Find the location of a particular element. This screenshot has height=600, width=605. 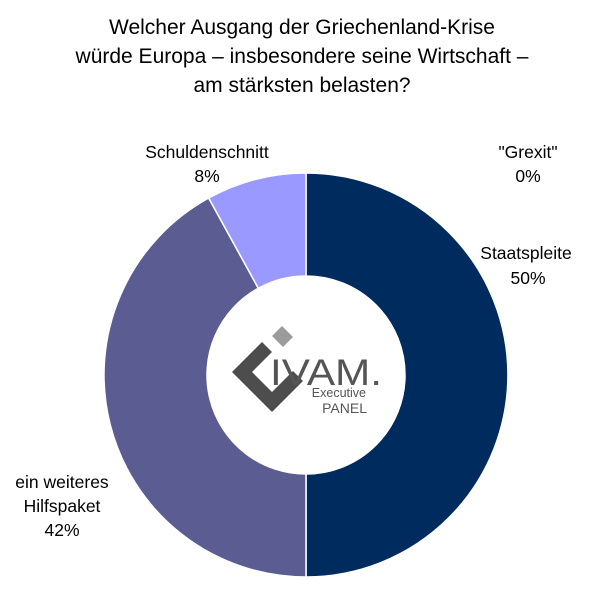

slice-value-staatspleite: 50% is located at coordinates (527, 278).